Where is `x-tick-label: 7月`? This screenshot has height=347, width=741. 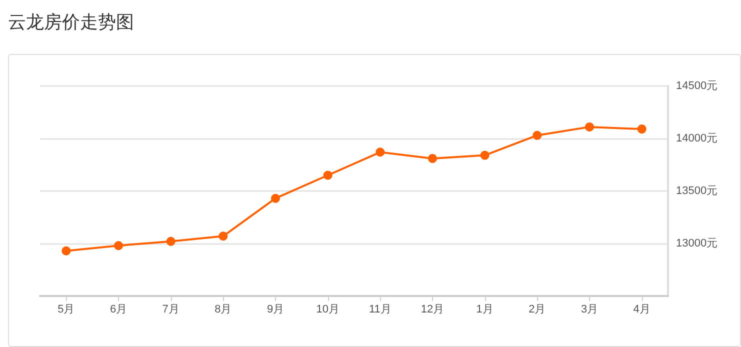
x-tick-label: 7月 is located at coordinates (171, 310).